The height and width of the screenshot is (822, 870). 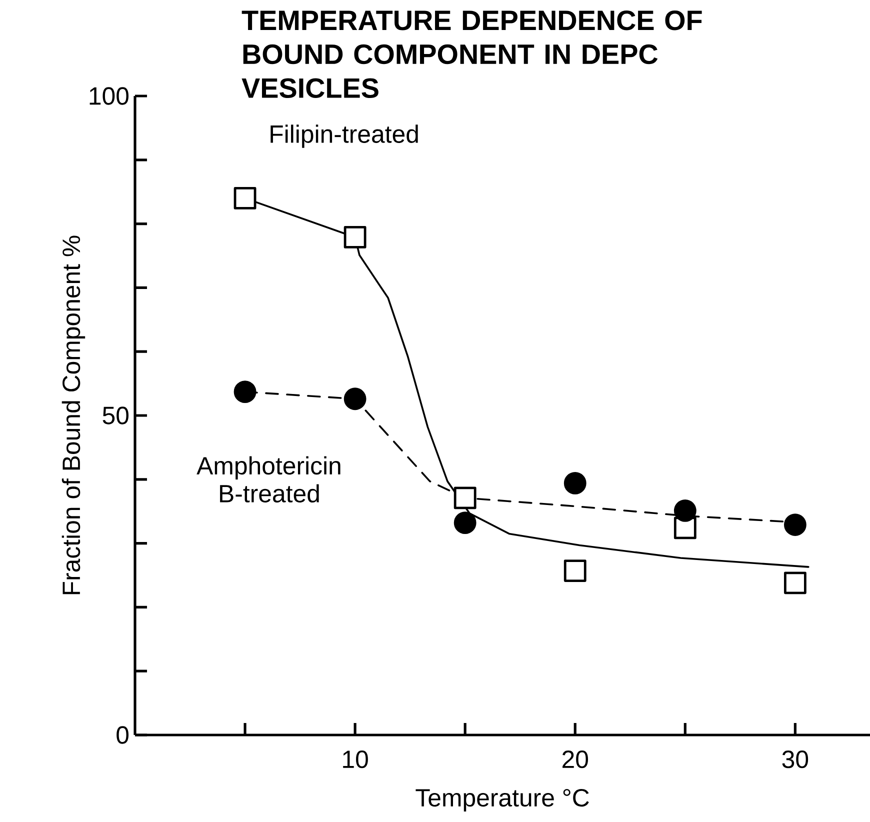 What do you see at coordinates (795, 759) in the screenshot?
I see `x-tick-label: 30` at bounding box center [795, 759].